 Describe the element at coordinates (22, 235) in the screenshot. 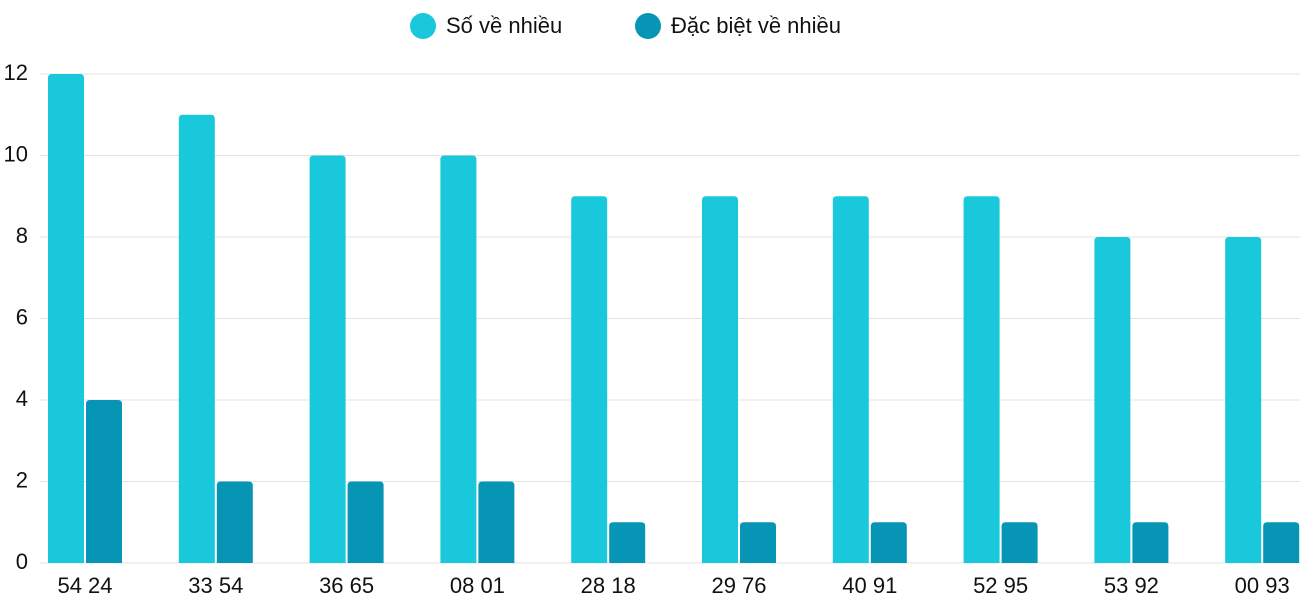

I see `y-tick-label: 8` at that location.